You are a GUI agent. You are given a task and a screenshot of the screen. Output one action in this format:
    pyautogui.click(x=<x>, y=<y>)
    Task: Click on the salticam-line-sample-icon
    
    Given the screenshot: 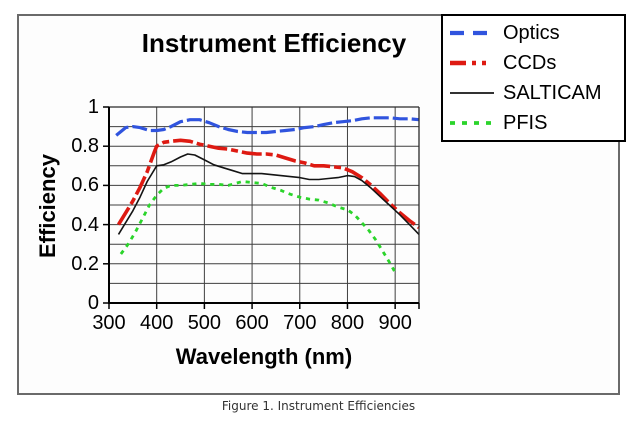 What is the action you would take?
    pyautogui.click(x=472, y=93)
    